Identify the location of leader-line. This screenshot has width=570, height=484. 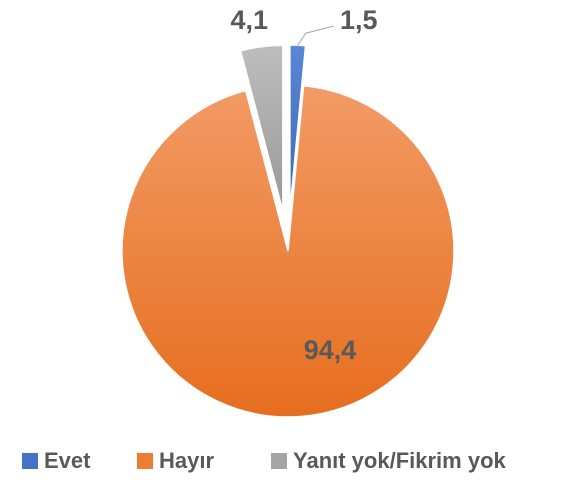
(316, 35).